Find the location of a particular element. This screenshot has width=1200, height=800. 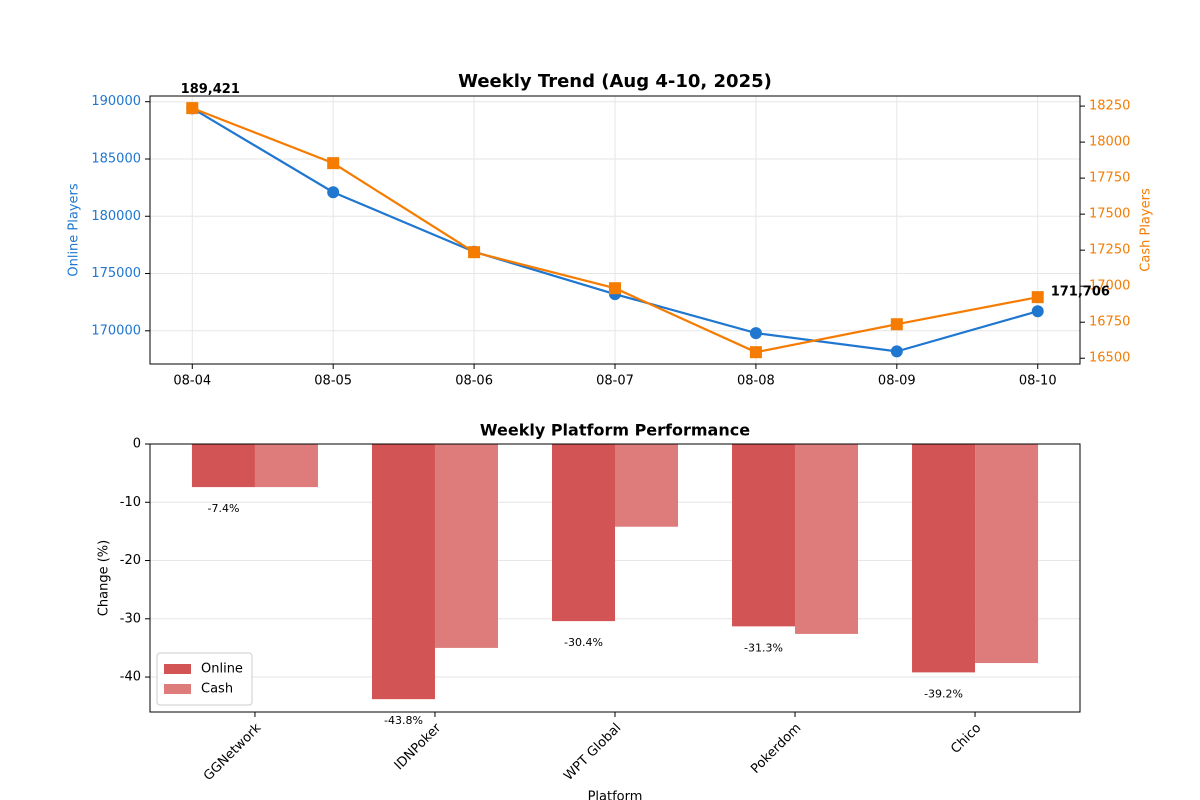

y2-tick-label: 18250 is located at coordinates (1109, 106).